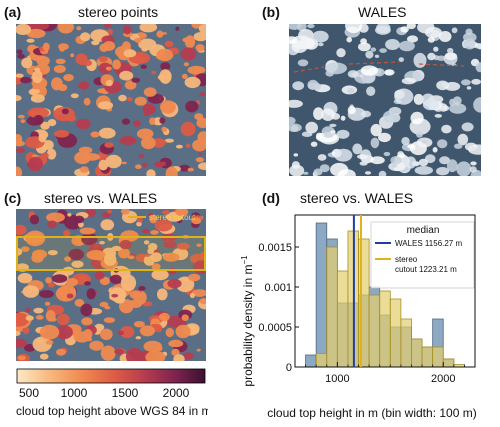 The width and height of the screenshot is (500, 427). I want to click on legend-title: median, so click(423, 230).